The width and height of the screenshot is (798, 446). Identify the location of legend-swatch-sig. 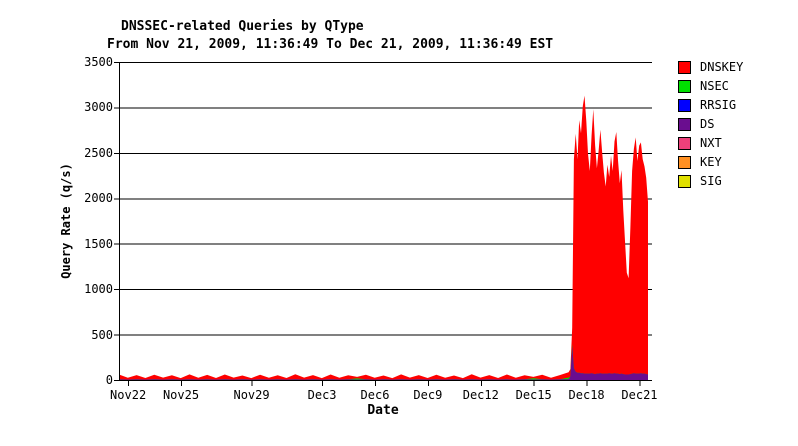
(684, 181).